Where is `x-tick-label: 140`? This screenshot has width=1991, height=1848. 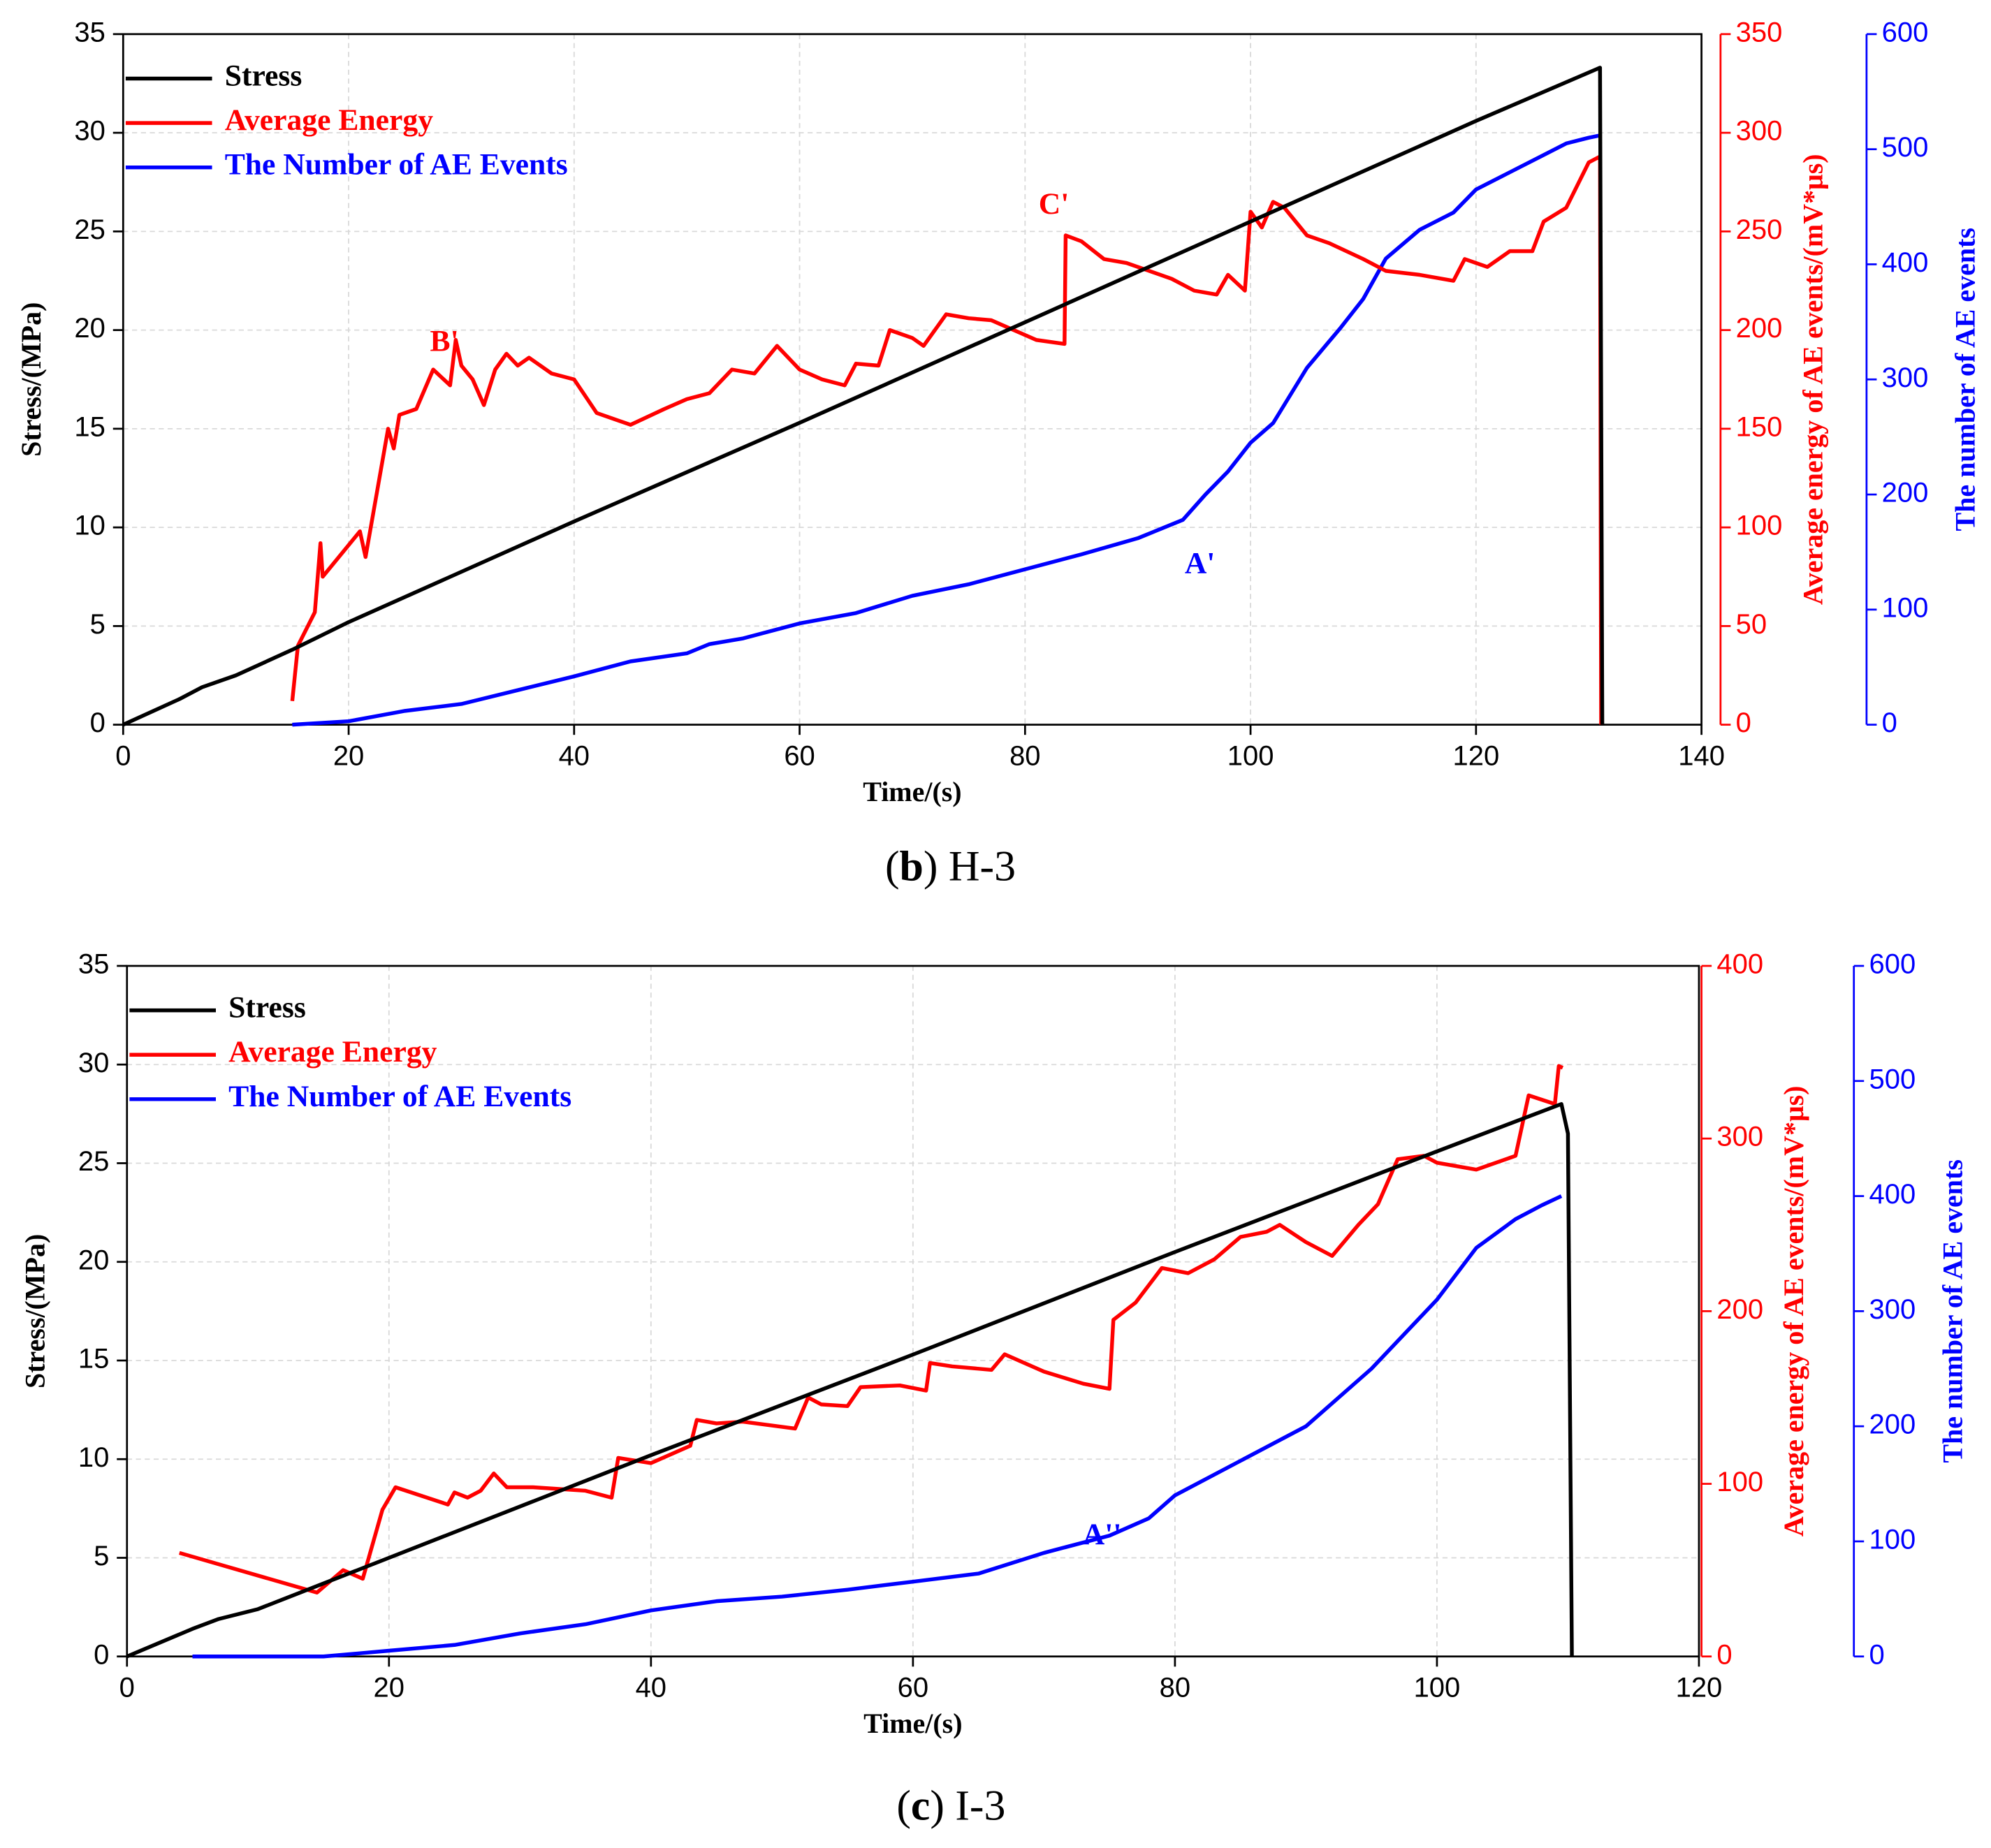 x-tick-label: 140 is located at coordinates (1701, 755).